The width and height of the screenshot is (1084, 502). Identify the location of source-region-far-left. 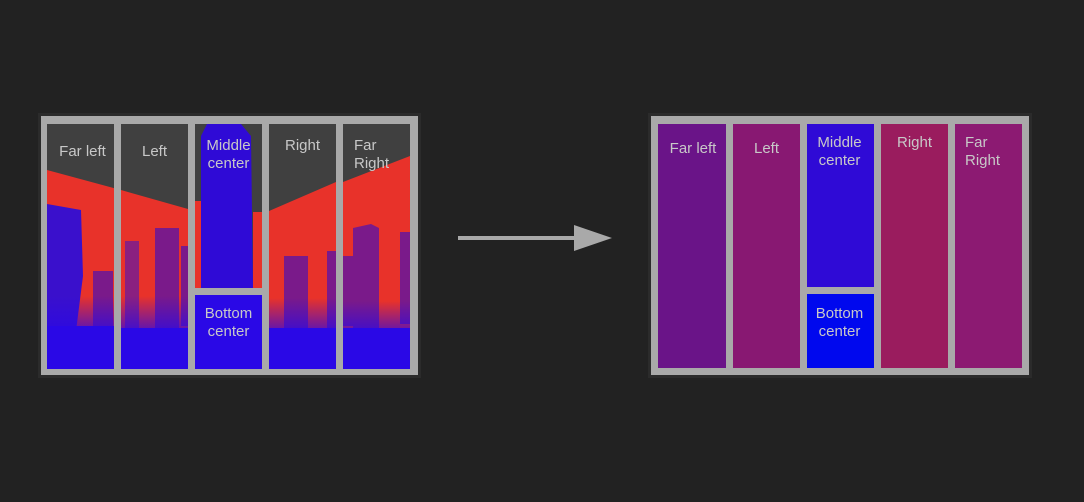
(80, 246).